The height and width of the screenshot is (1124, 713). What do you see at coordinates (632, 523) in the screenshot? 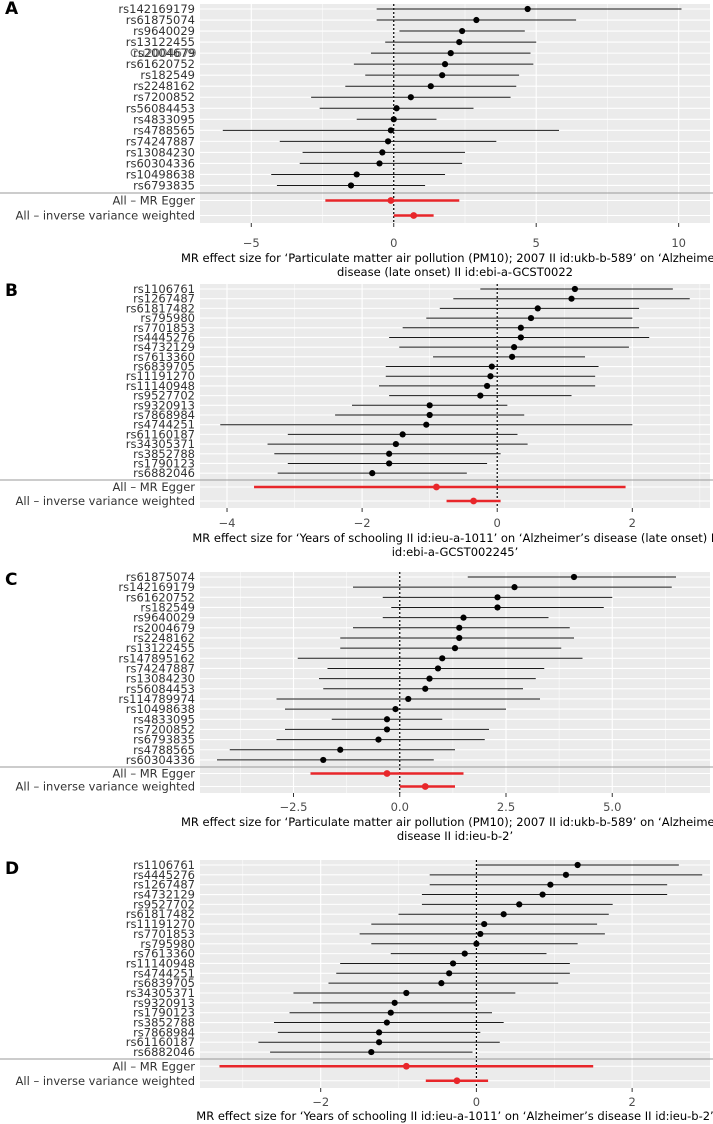
I see `x-tick-label: 2` at bounding box center [632, 523].